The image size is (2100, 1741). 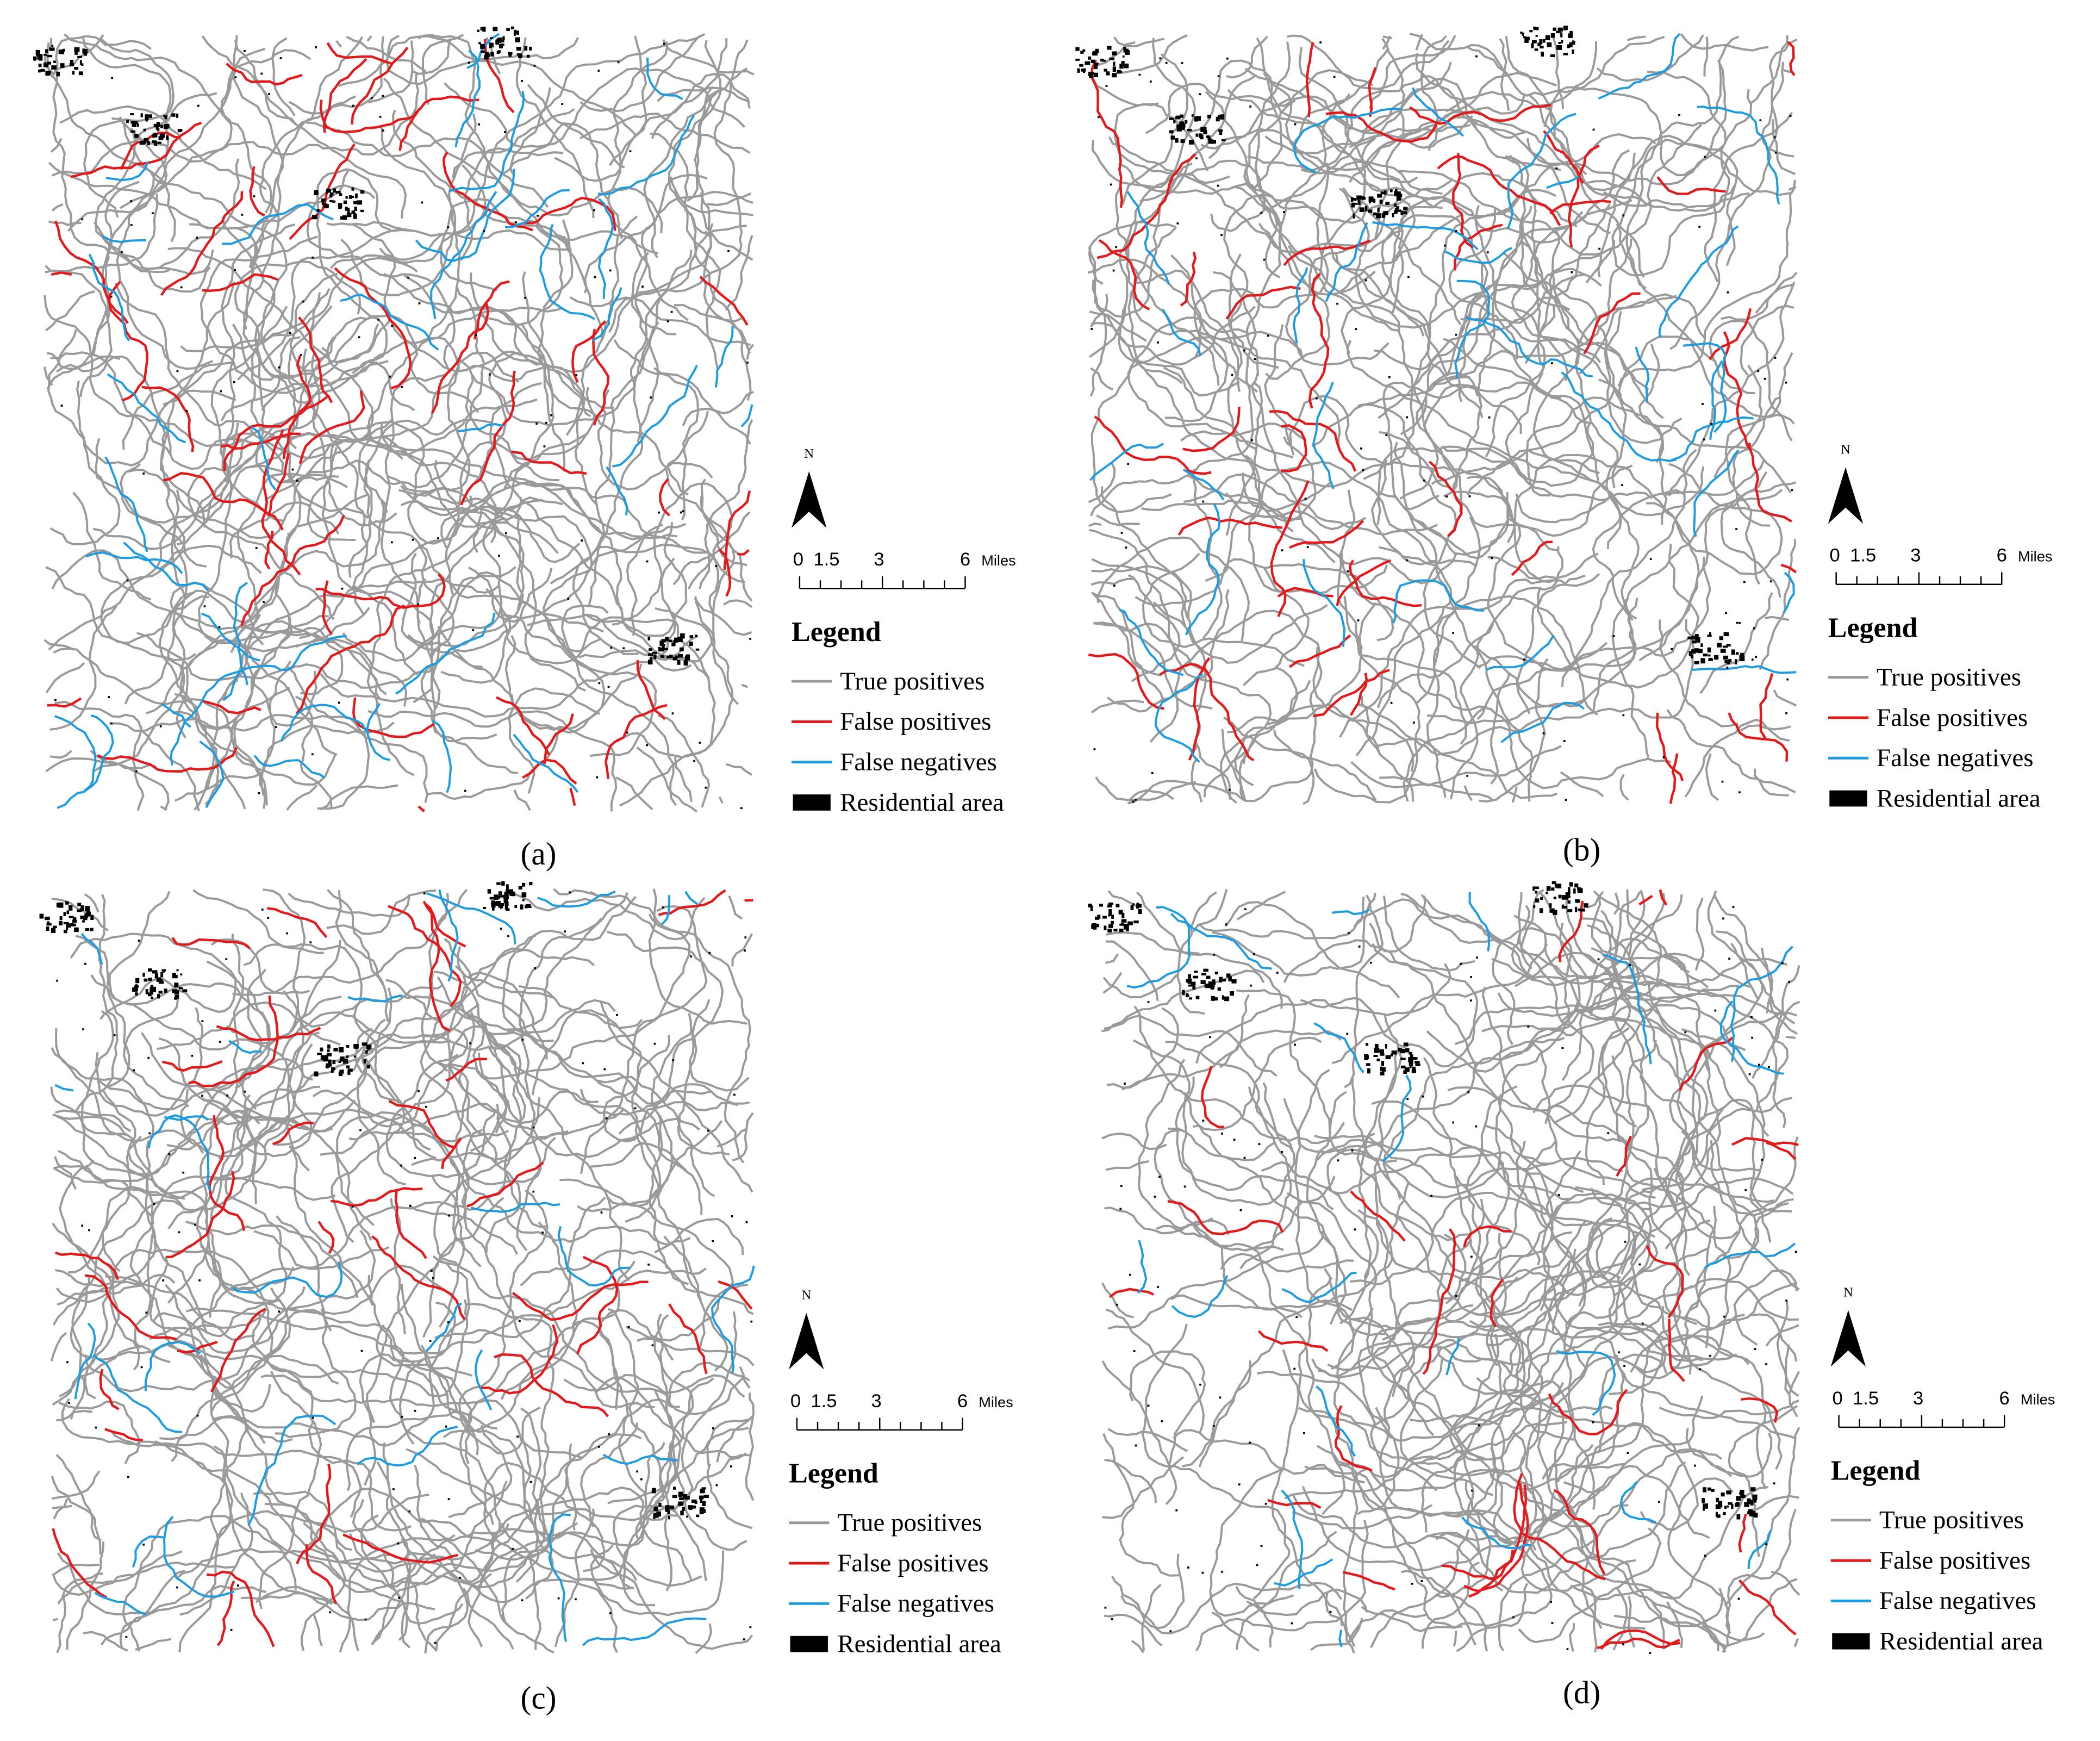 I want to click on scale-unit: Miles, so click(x=996, y=1402).